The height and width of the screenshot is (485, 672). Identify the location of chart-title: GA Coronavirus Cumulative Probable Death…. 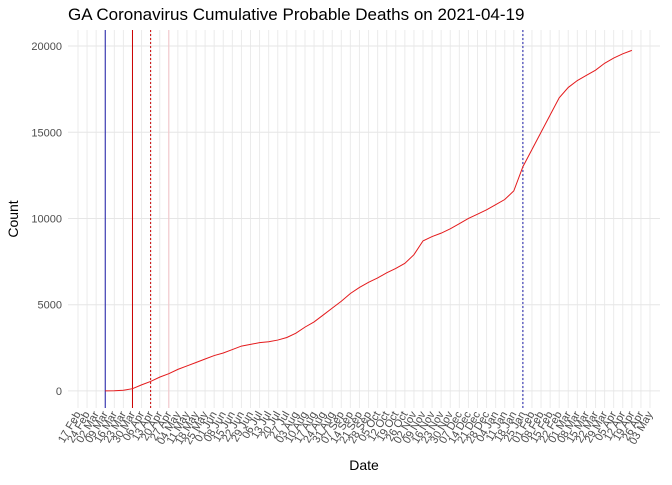
(296, 14).